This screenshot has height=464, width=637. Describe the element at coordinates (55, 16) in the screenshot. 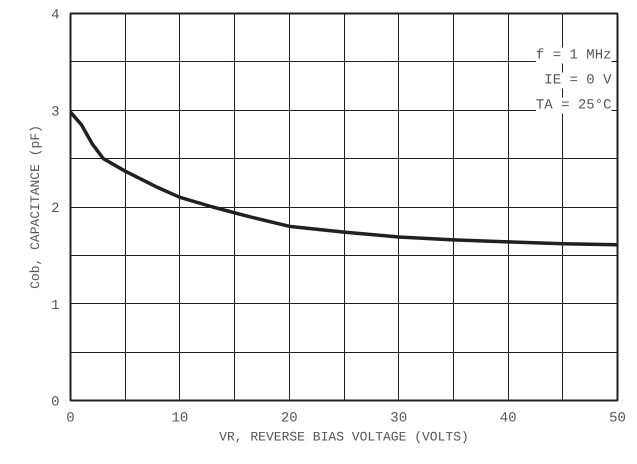

I see `y-tick-label: 4` at that location.